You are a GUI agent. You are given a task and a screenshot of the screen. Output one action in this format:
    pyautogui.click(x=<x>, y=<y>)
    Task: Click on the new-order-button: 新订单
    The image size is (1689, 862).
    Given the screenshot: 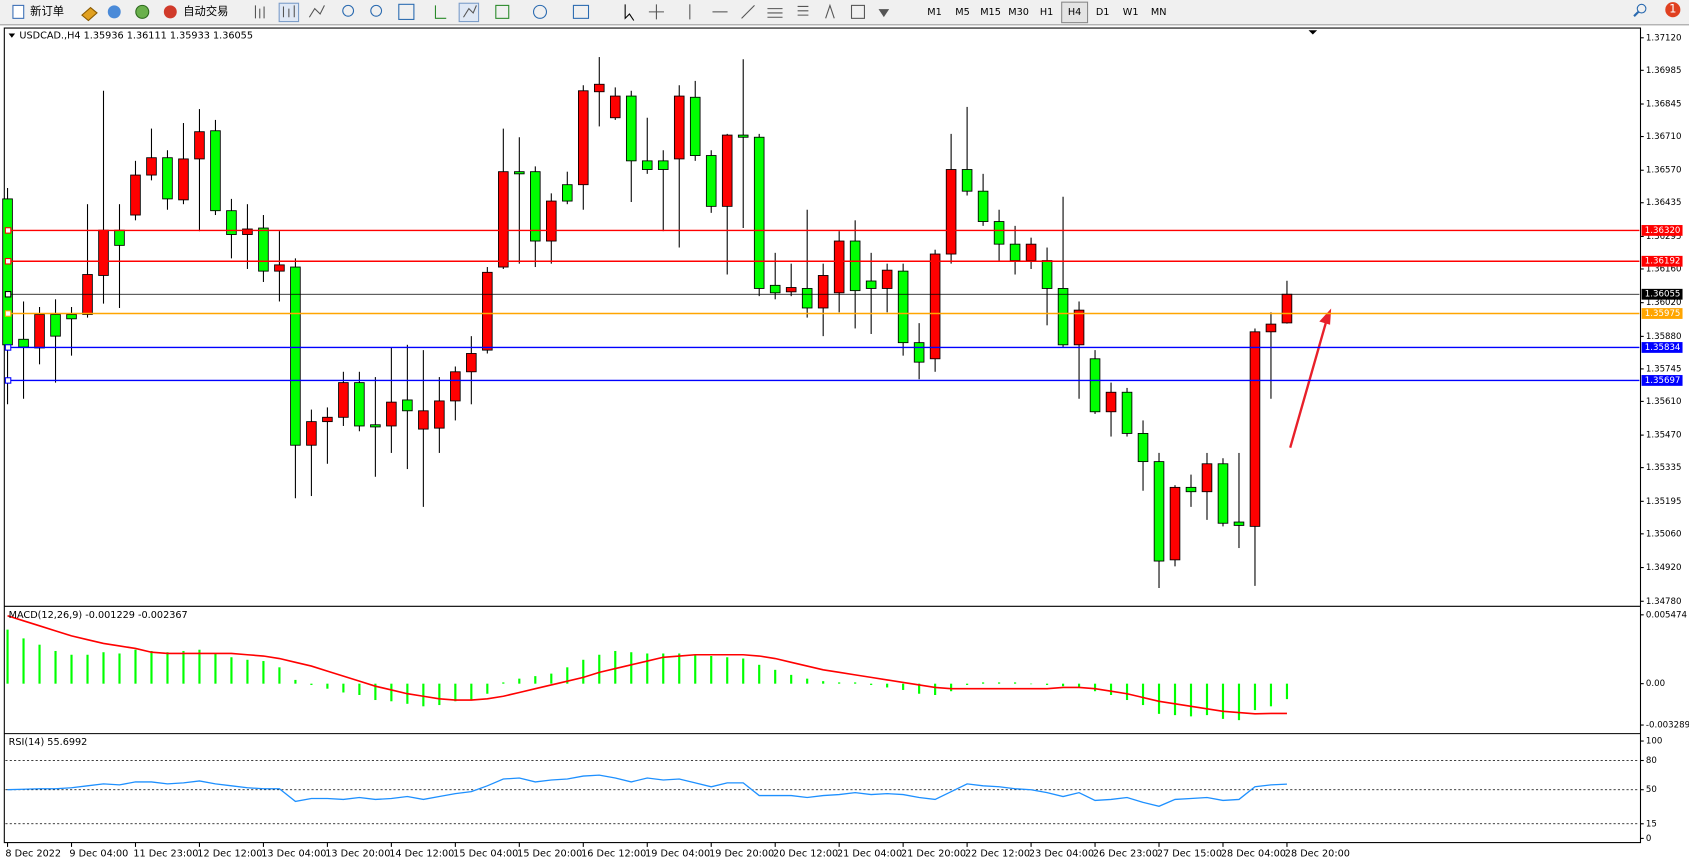 What is the action you would take?
    pyautogui.click(x=38, y=11)
    